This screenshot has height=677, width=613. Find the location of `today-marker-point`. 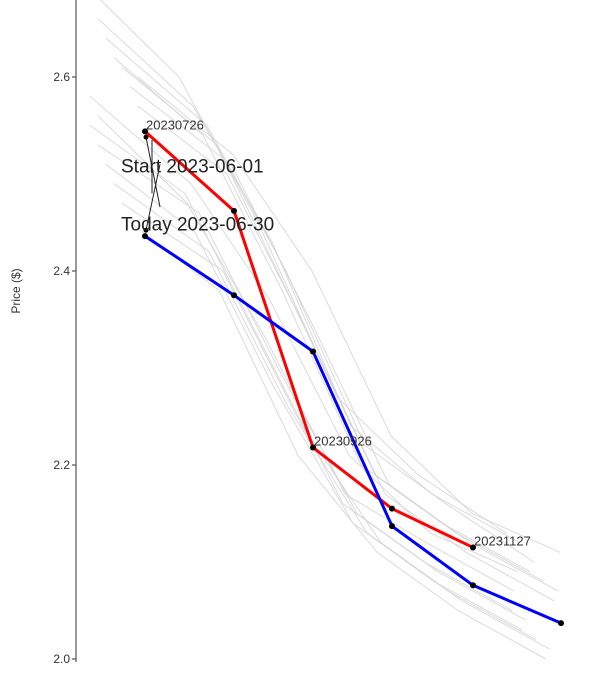

today-marker-point is located at coordinates (146, 230).